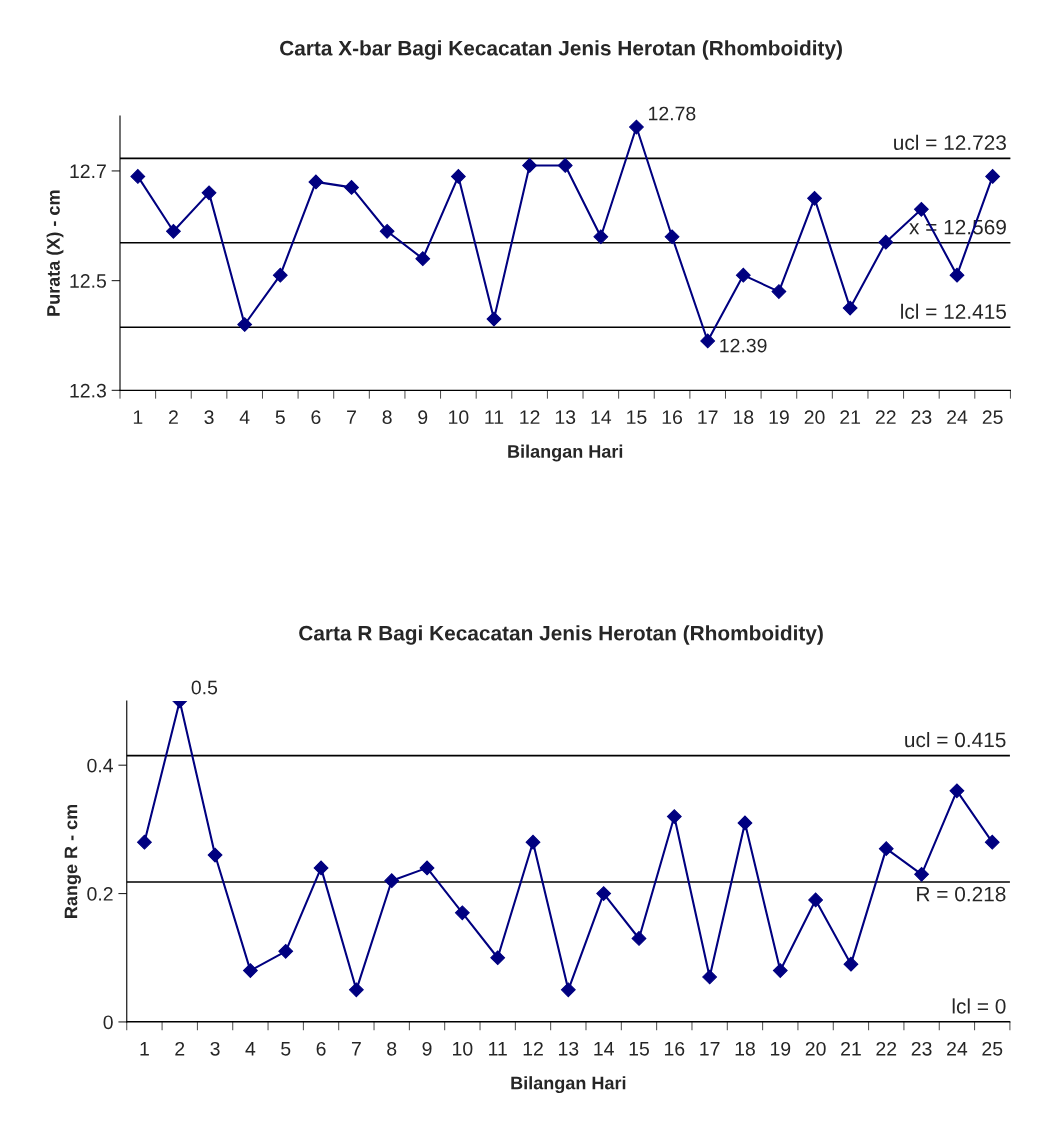 This screenshot has height=1138, width=1039. I want to click on y-tick-label: 12.3, so click(88, 390).